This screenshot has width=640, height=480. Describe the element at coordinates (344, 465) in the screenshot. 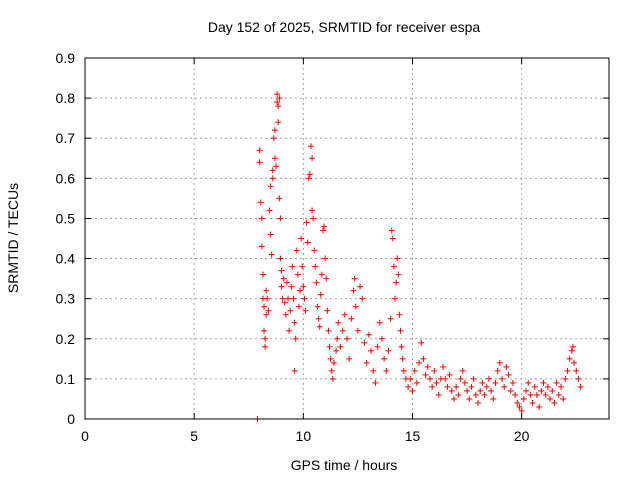

I see `x-axis-label: GPS time / hours` at that location.